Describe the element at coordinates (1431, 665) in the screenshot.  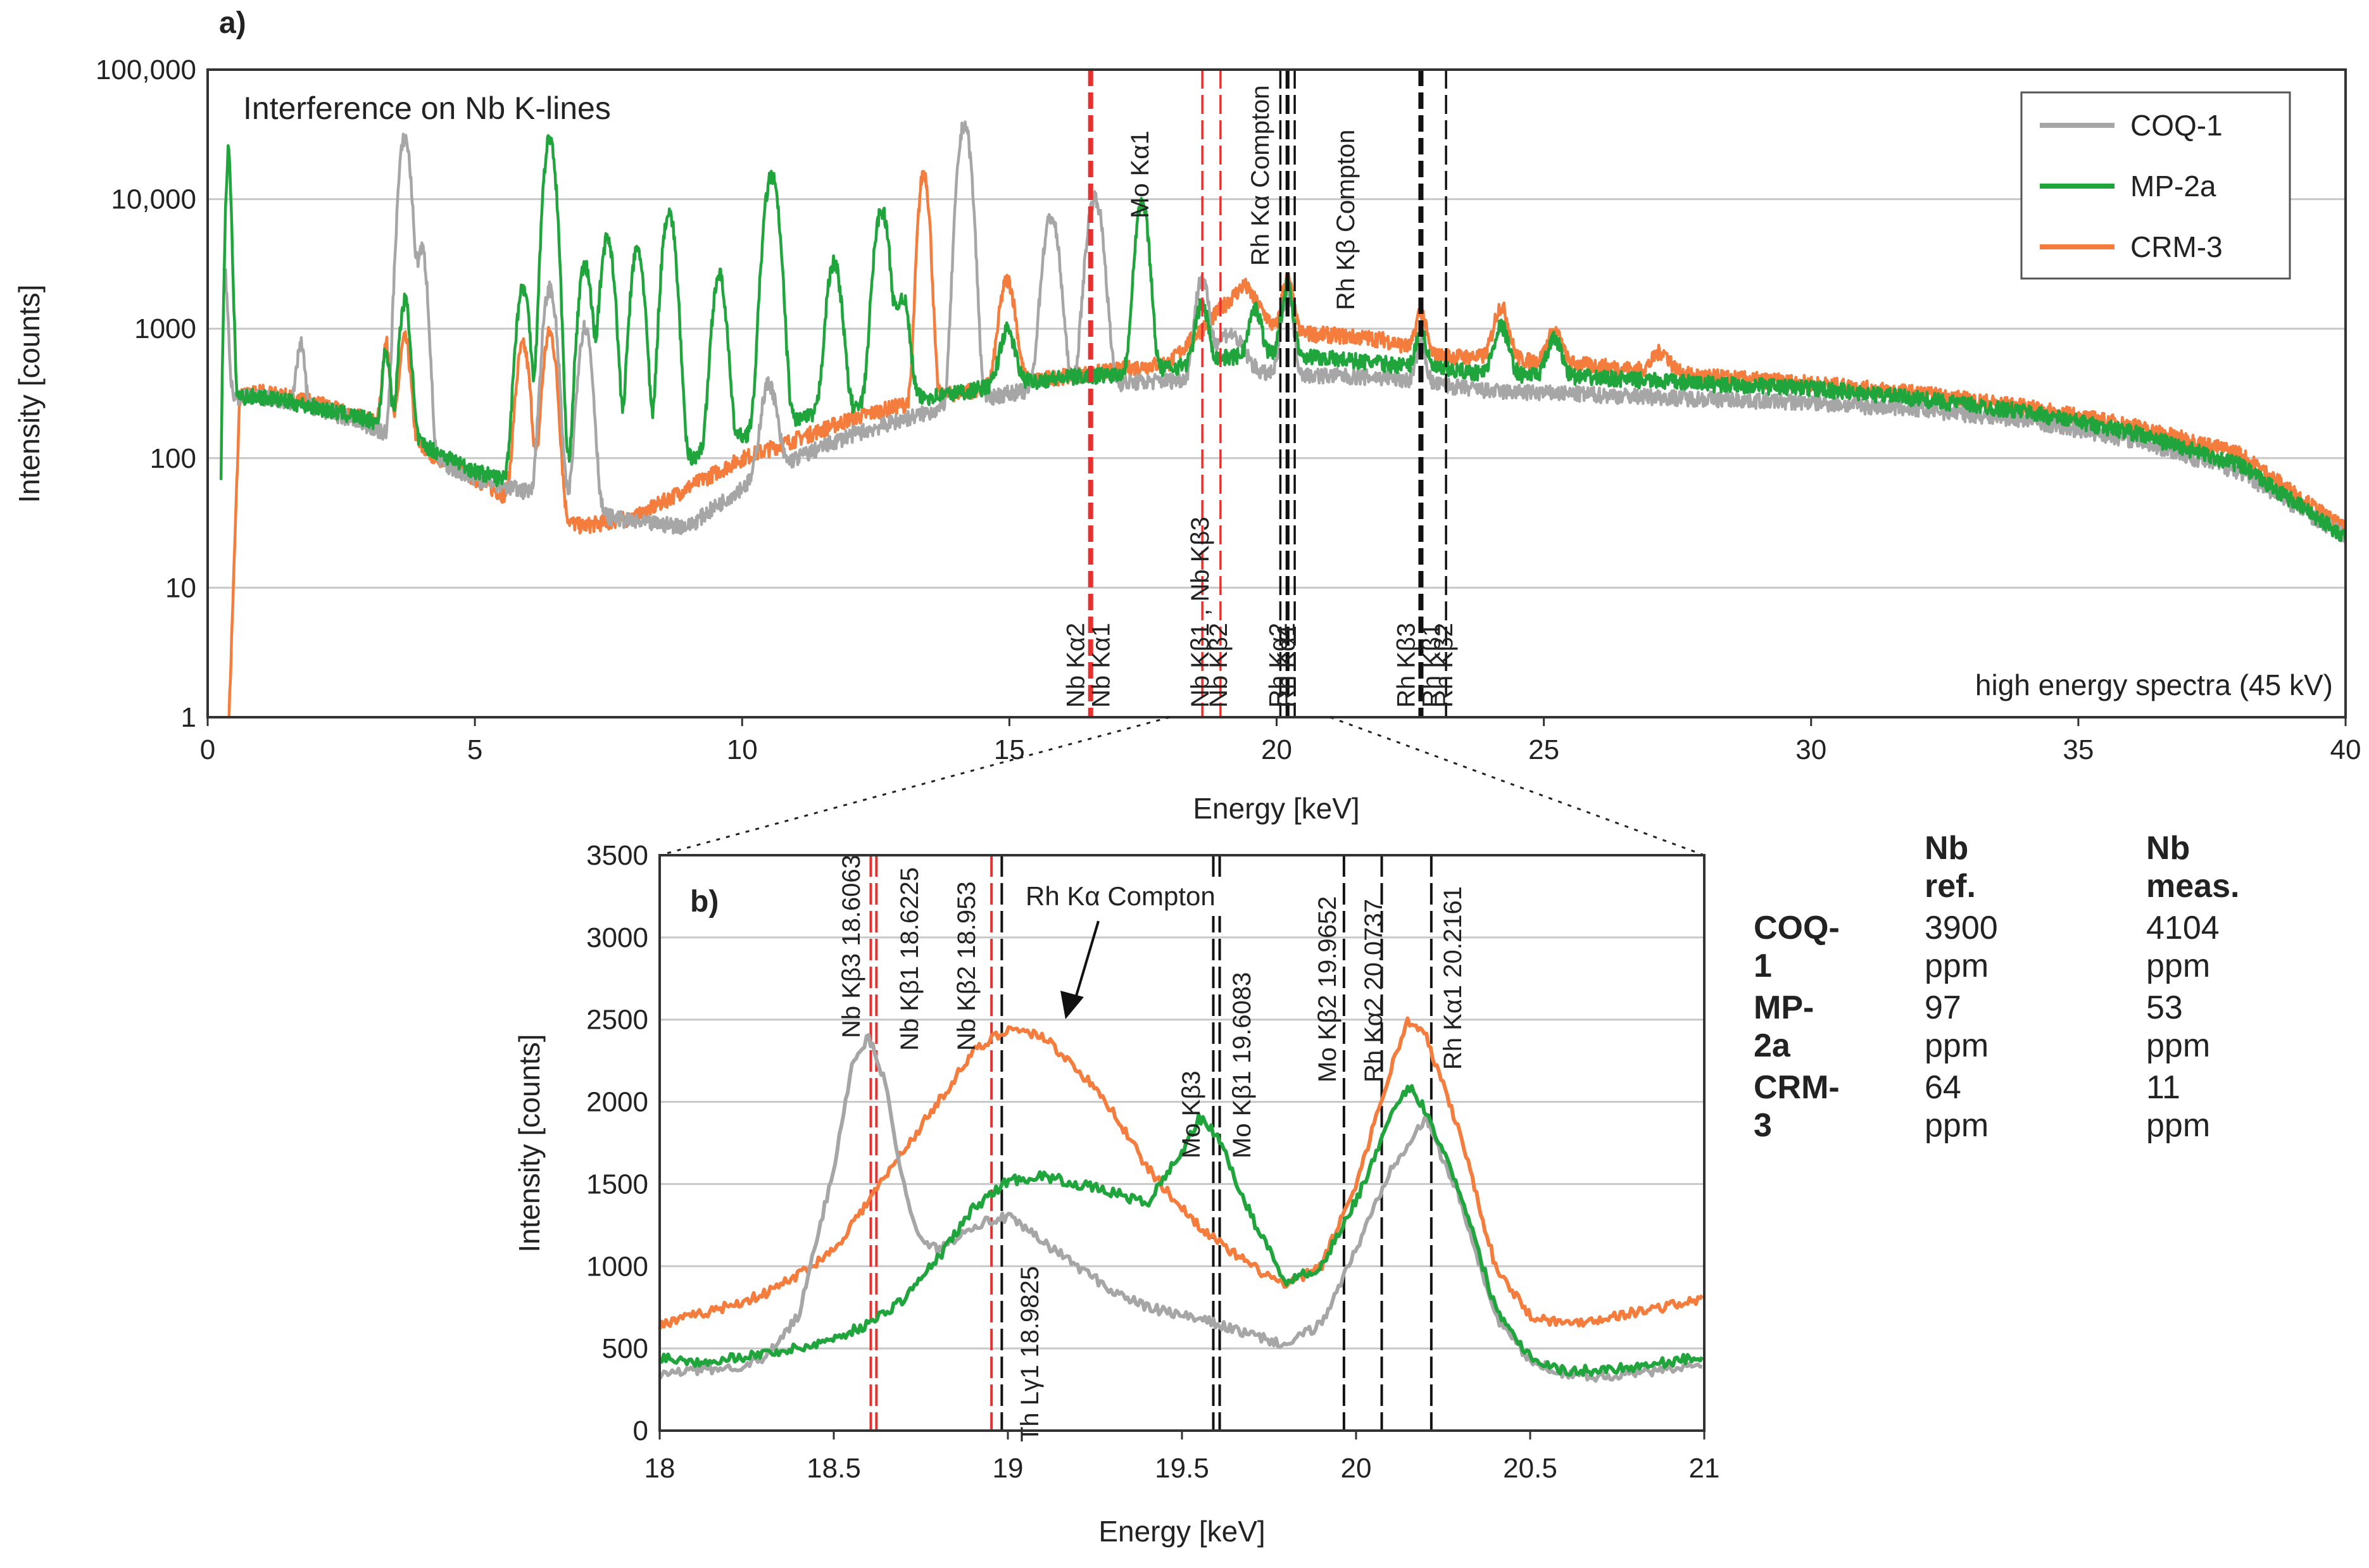
I see `line-label: Rh Kβ1` at that location.